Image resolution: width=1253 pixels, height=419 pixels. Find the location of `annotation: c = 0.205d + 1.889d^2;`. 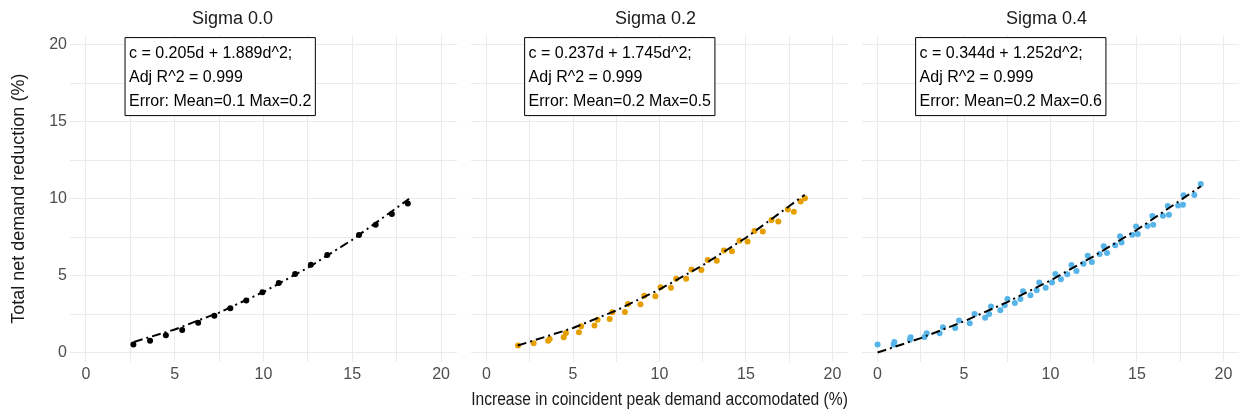

annotation: c = 0.205d + 1.889d^2; is located at coordinates (211, 53).